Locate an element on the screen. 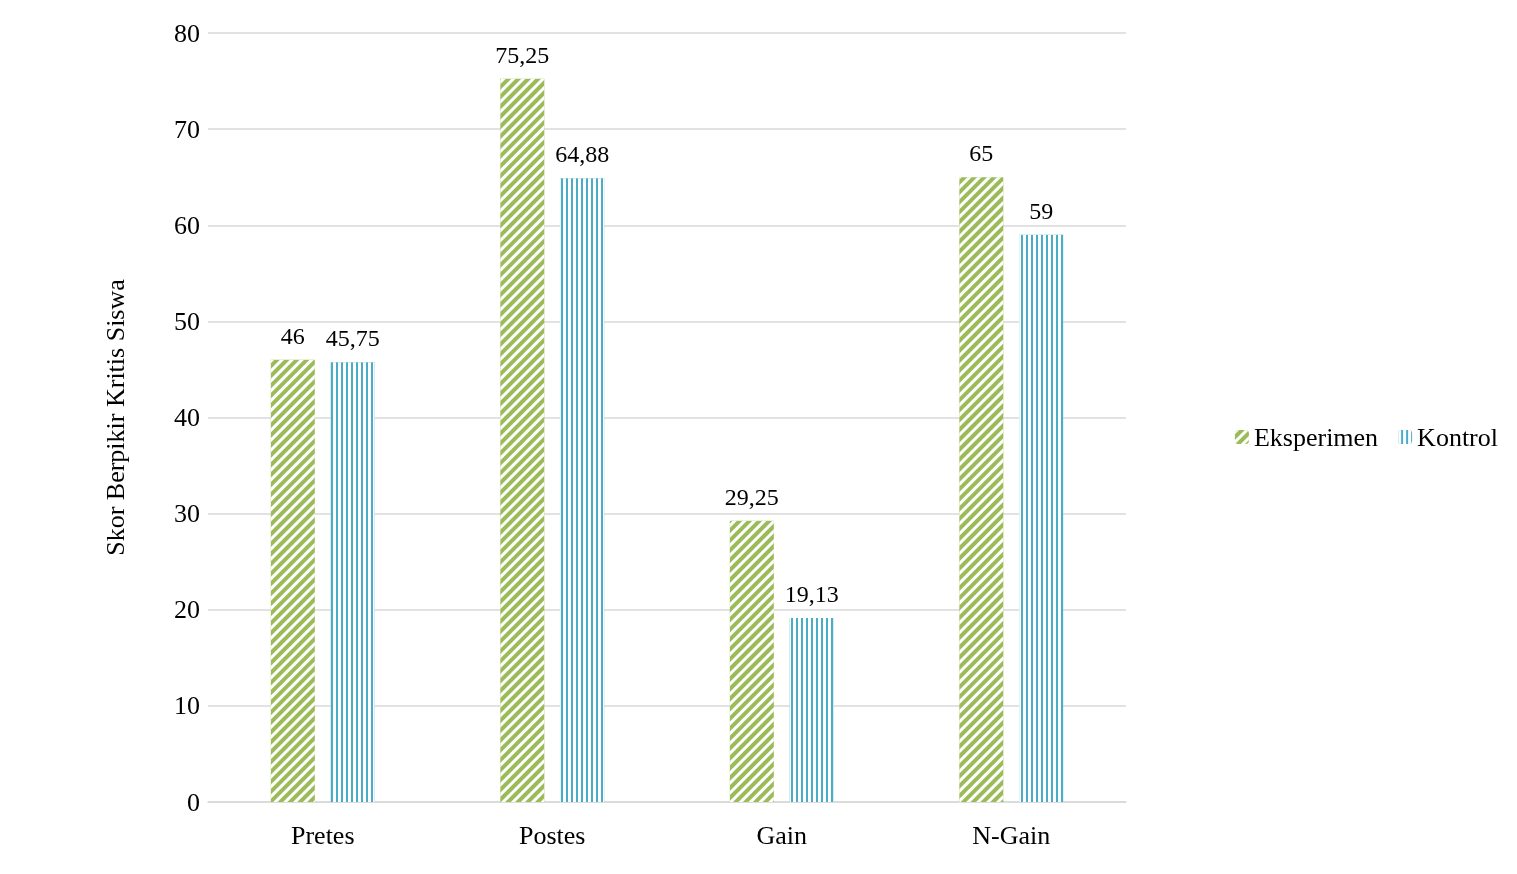 The width and height of the screenshot is (1517, 874). y-tick-label: 50 is located at coordinates (187, 321).